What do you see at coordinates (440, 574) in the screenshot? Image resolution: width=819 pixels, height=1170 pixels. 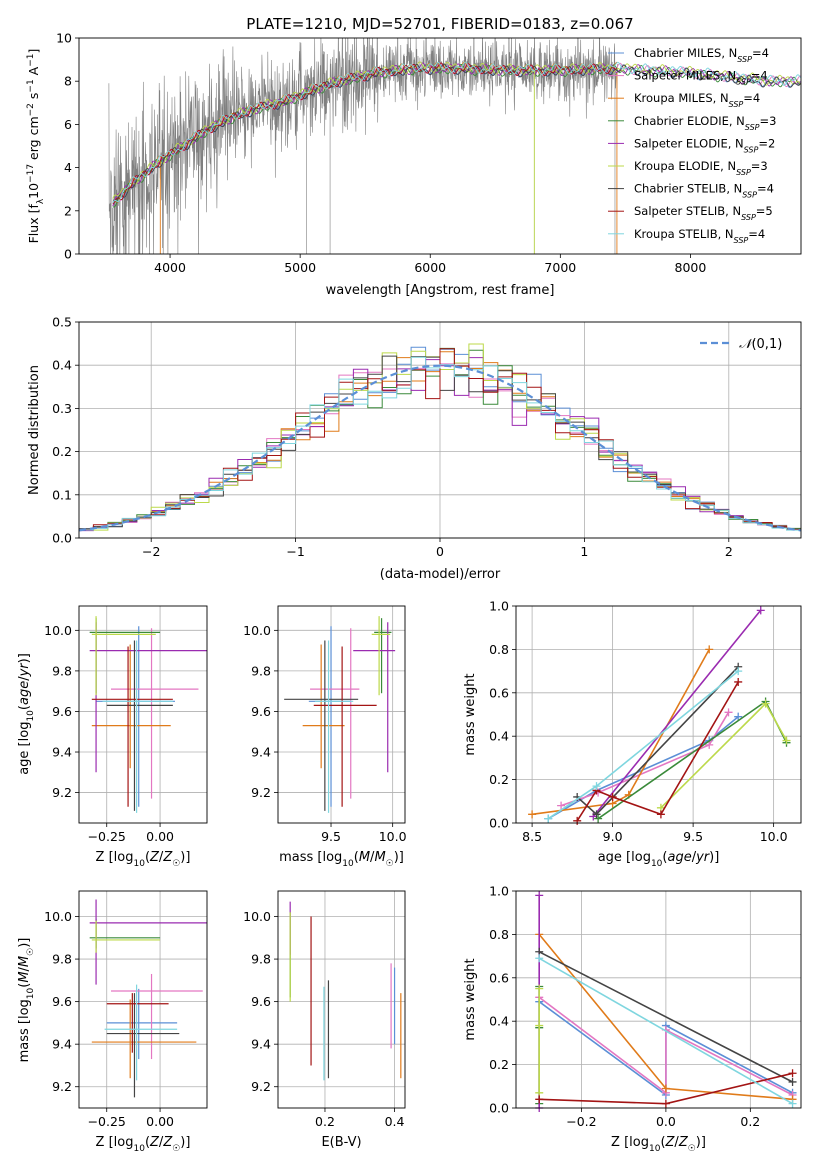 I see `x-axis-label: (data-model)/error` at bounding box center [440, 574].